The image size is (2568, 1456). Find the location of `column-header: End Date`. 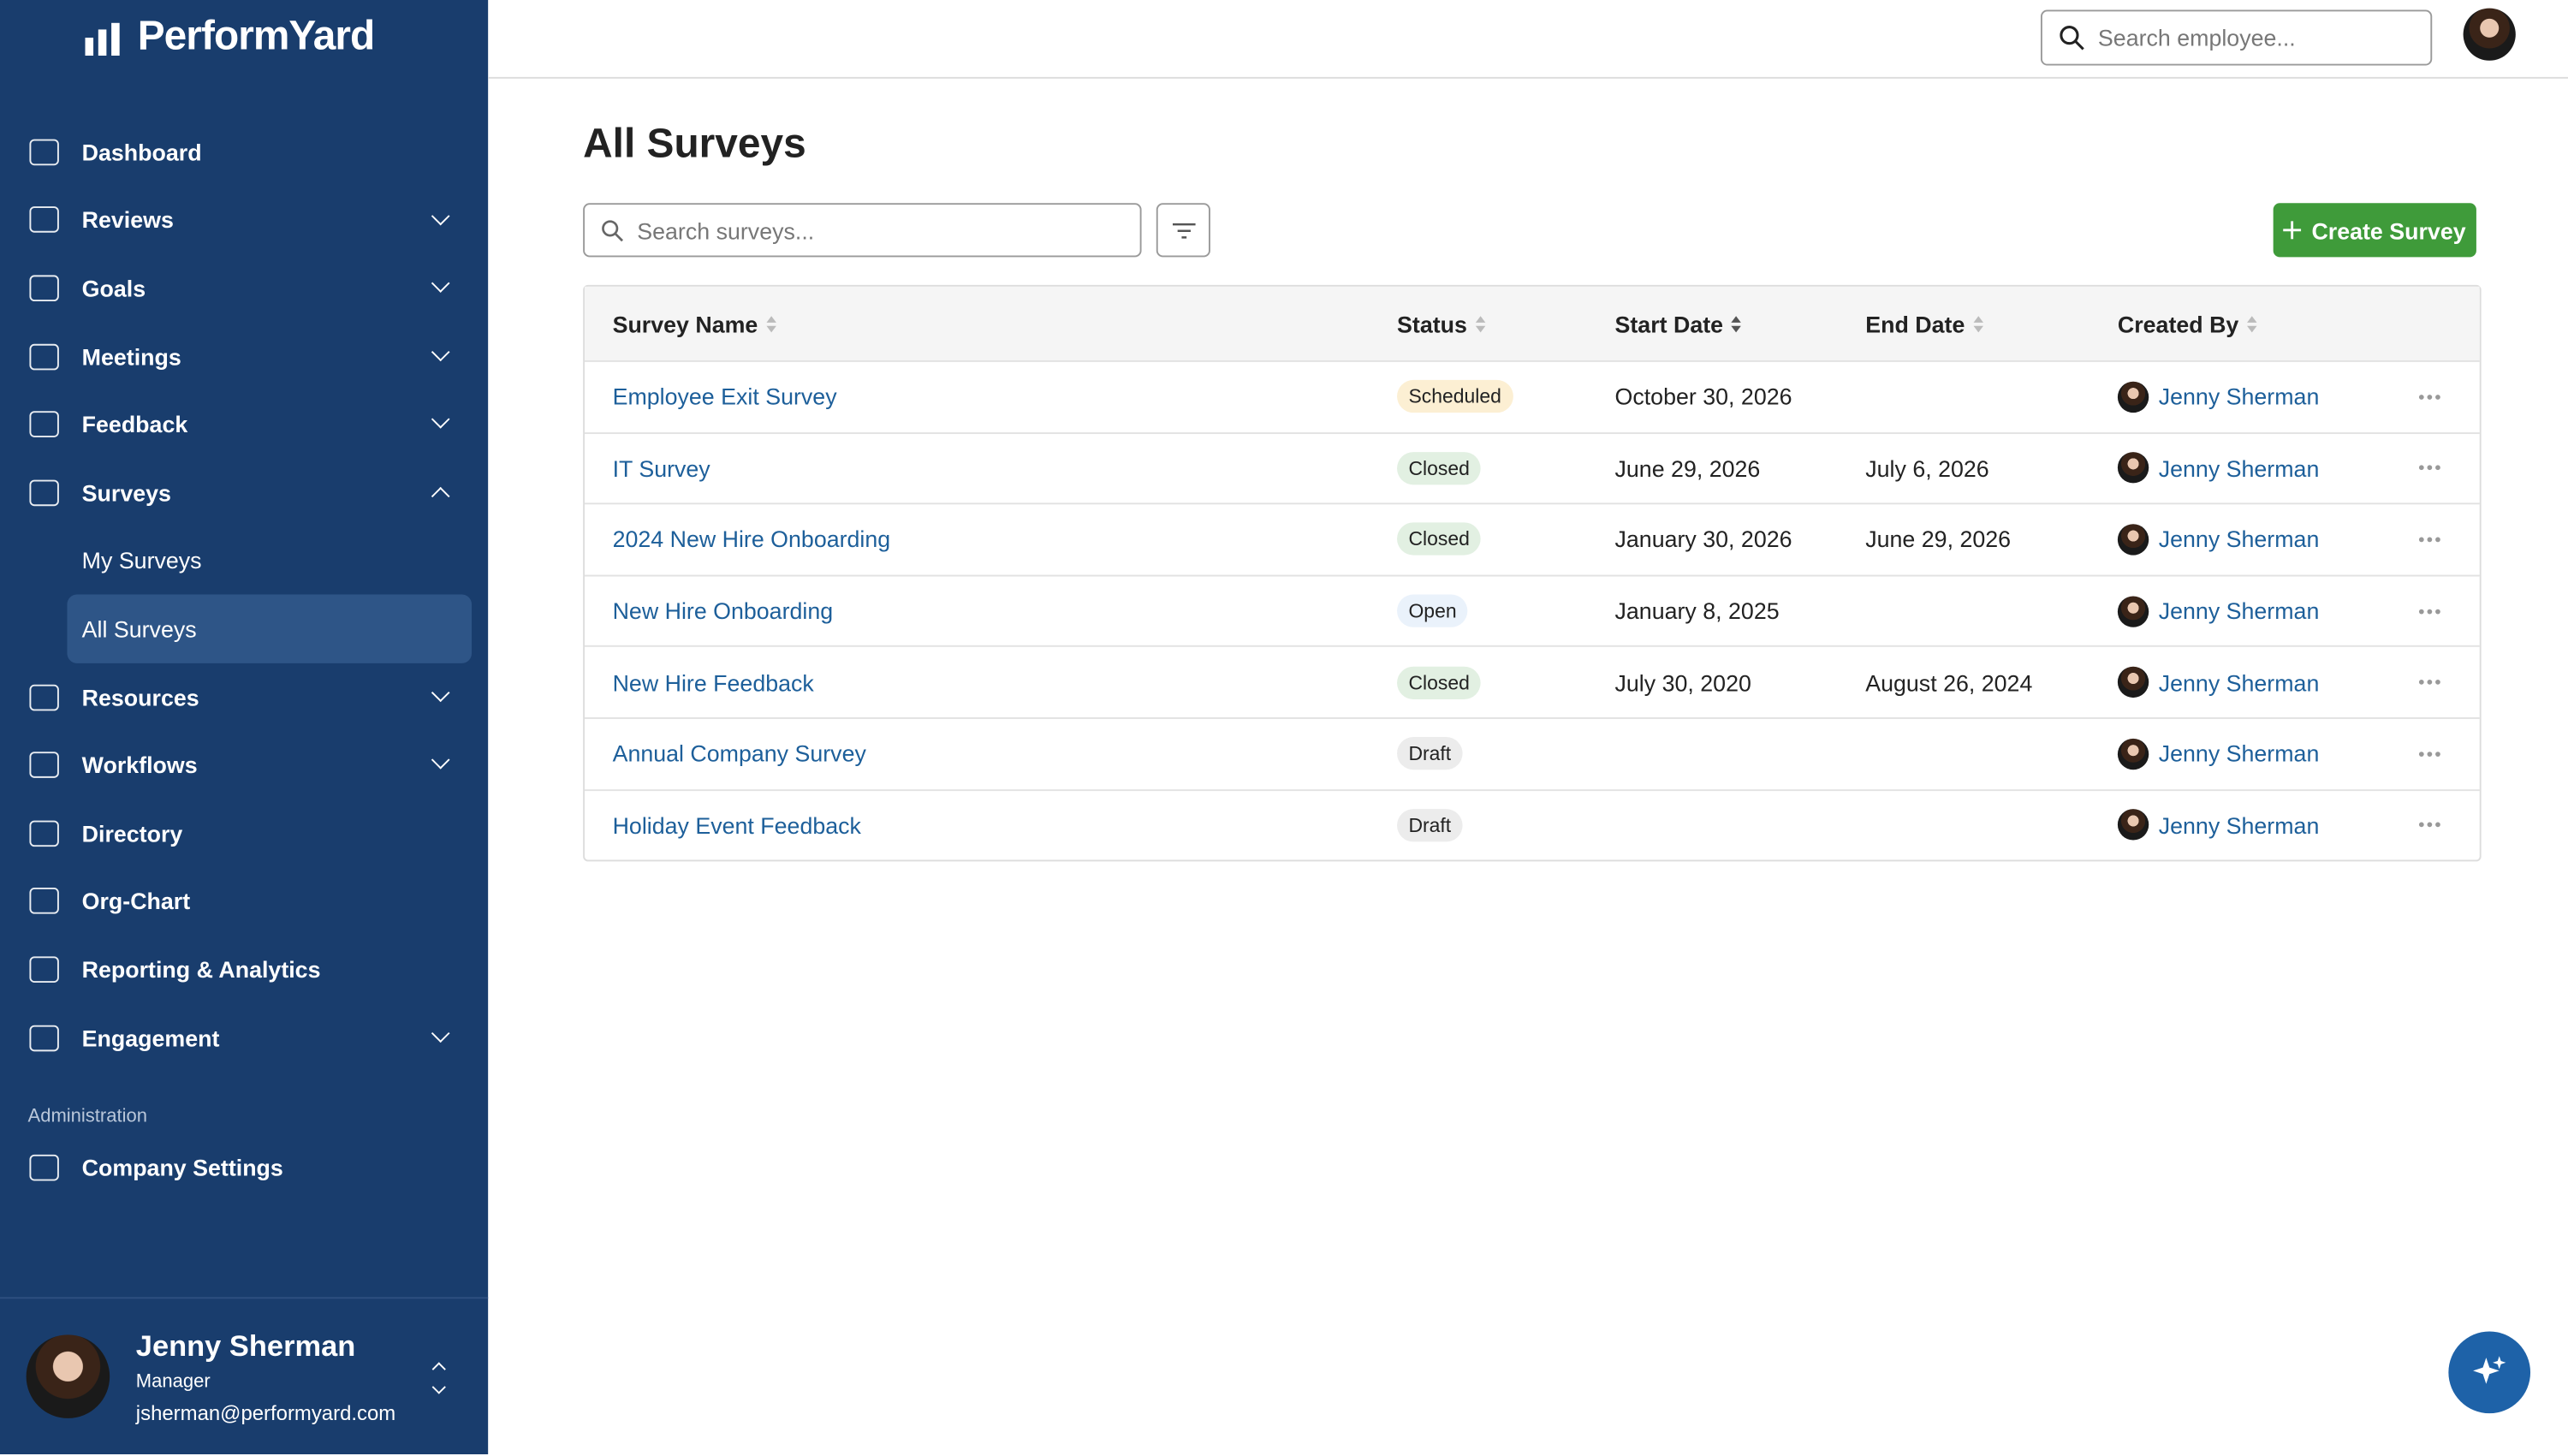

column-header: End Date is located at coordinates (1926, 323).